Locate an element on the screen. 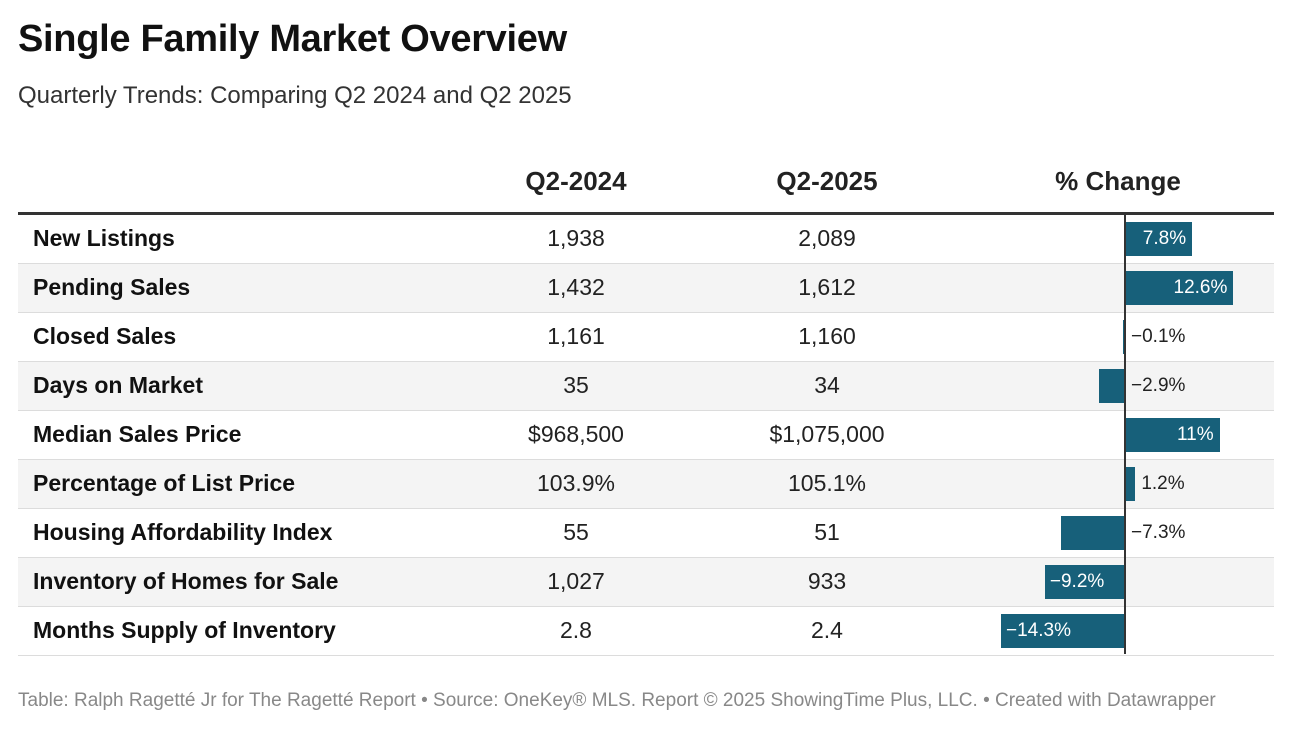 The width and height of the screenshot is (1292, 733). row-label: Inventory of Homes for Sale is located at coordinates (186, 581).